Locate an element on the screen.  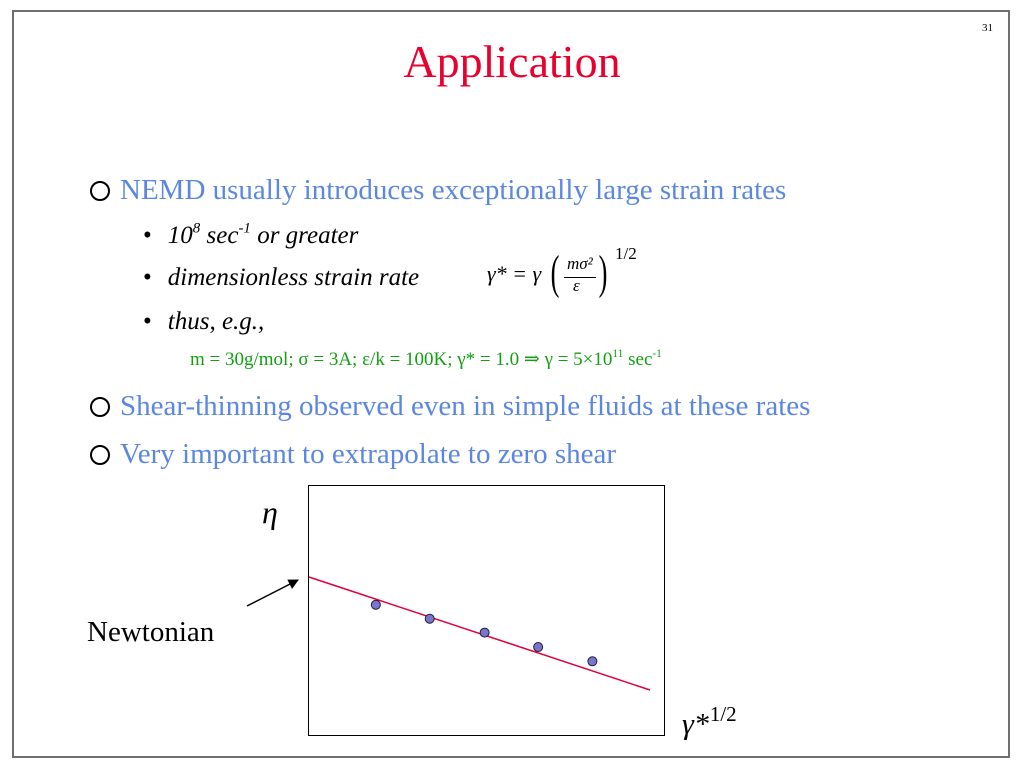
x-axis-symbol: γ* is located at coordinates (695, 724).